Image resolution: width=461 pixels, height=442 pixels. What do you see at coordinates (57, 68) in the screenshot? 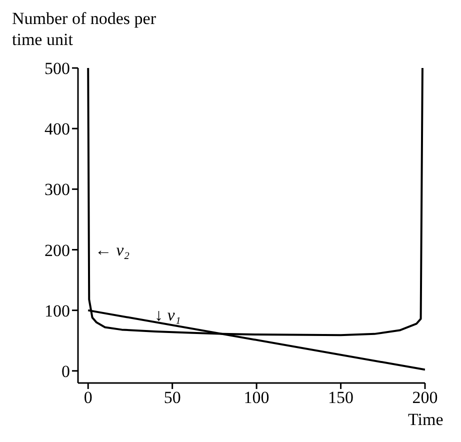
I see `y-tick-label: 500` at bounding box center [57, 68].